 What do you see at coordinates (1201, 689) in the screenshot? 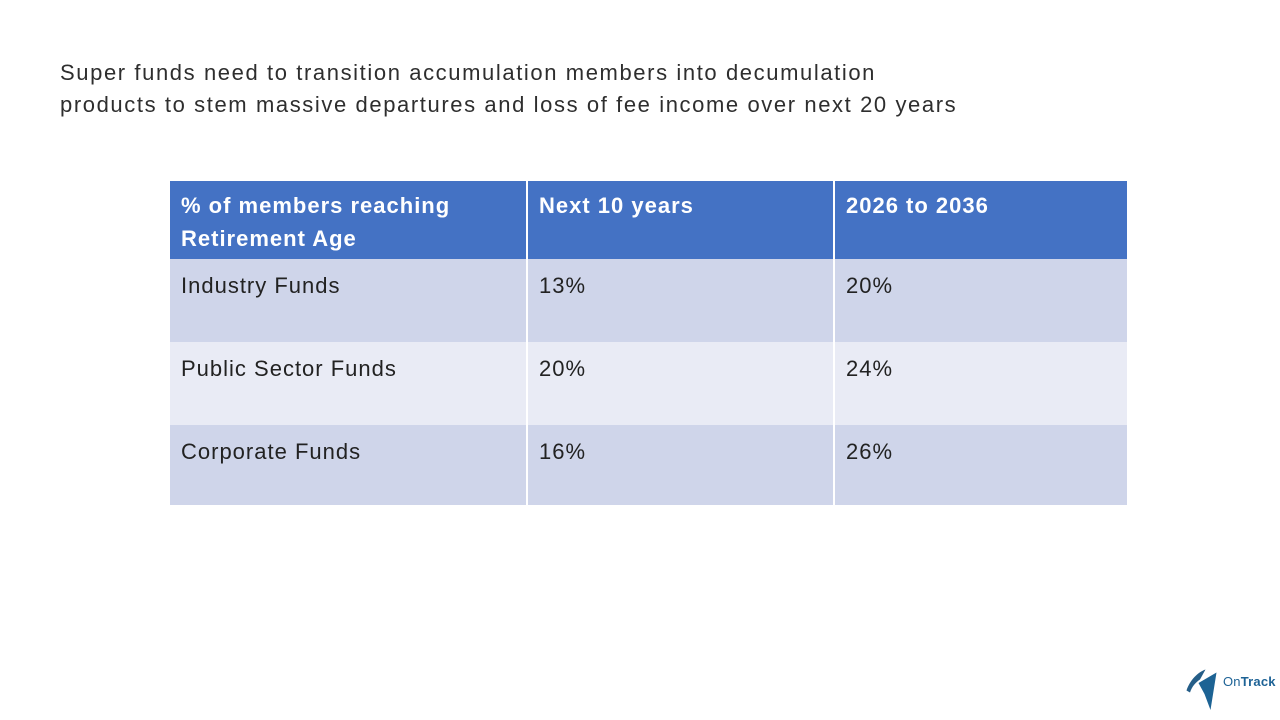
I see `ontrack-swoosh-icon` at bounding box center [1201, 689].